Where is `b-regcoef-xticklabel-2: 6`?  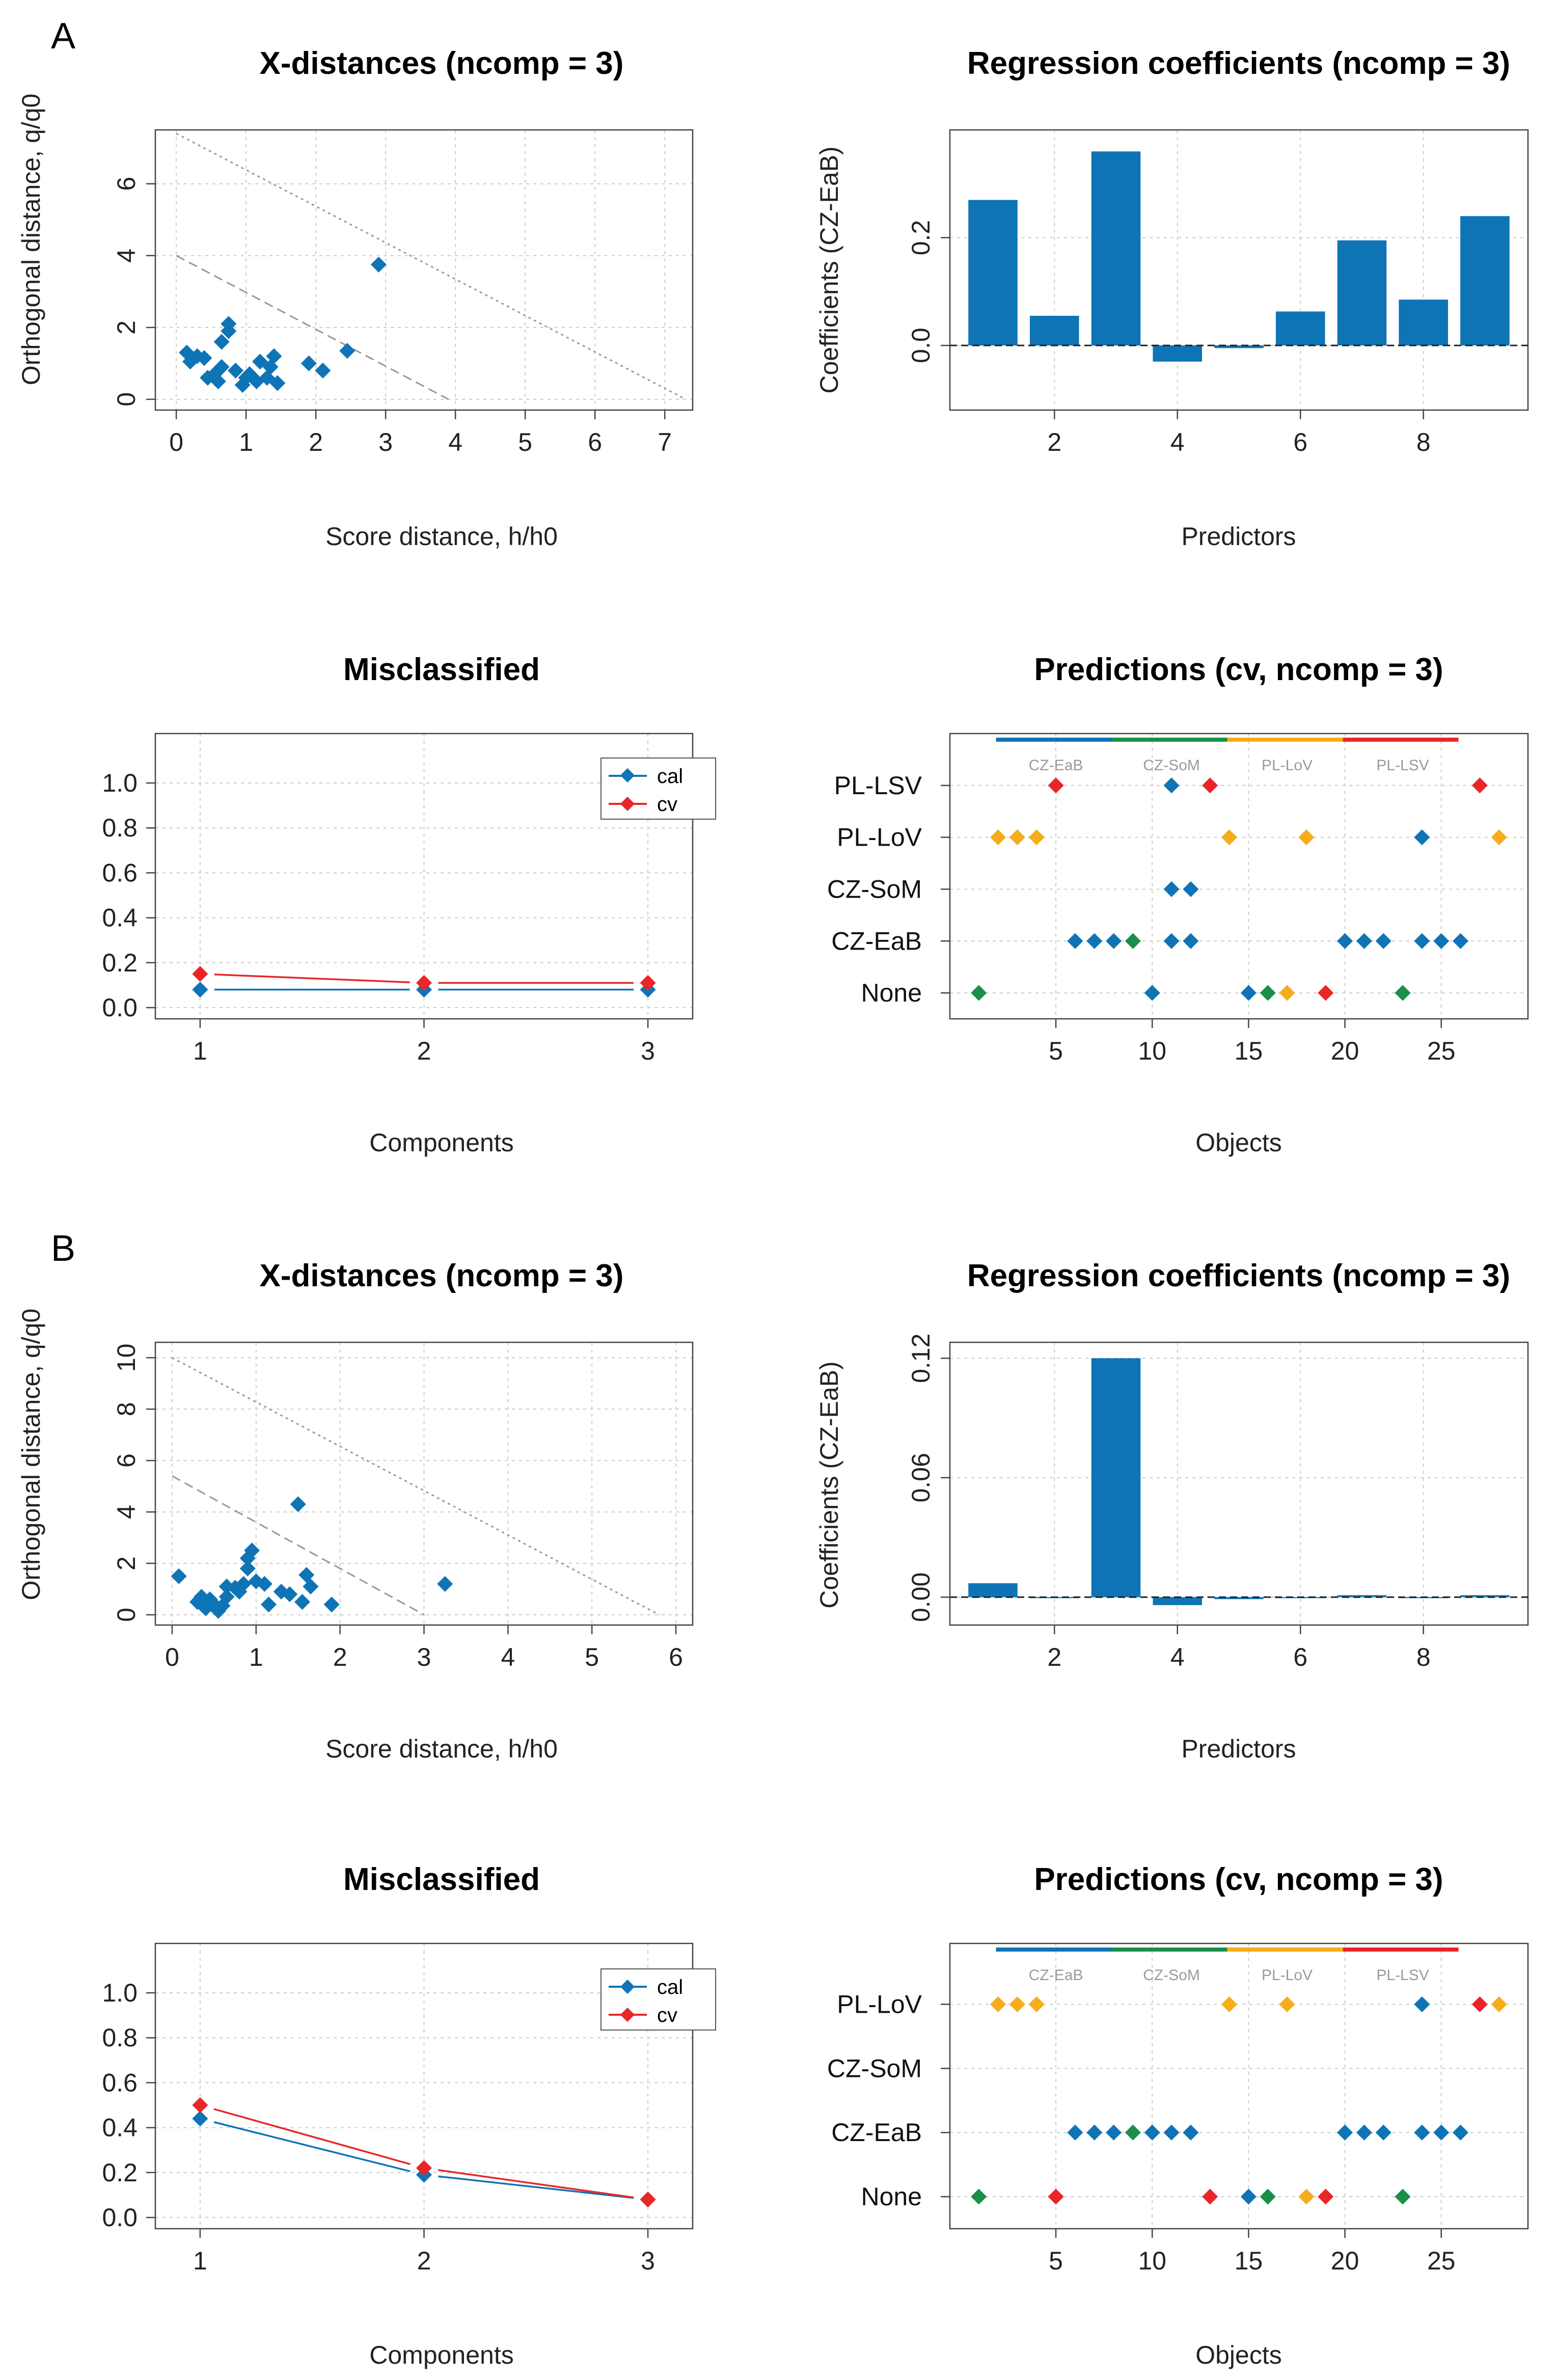 b-regcoef-xticklabel-2: 6 is located at coordinates (1300, 1657).